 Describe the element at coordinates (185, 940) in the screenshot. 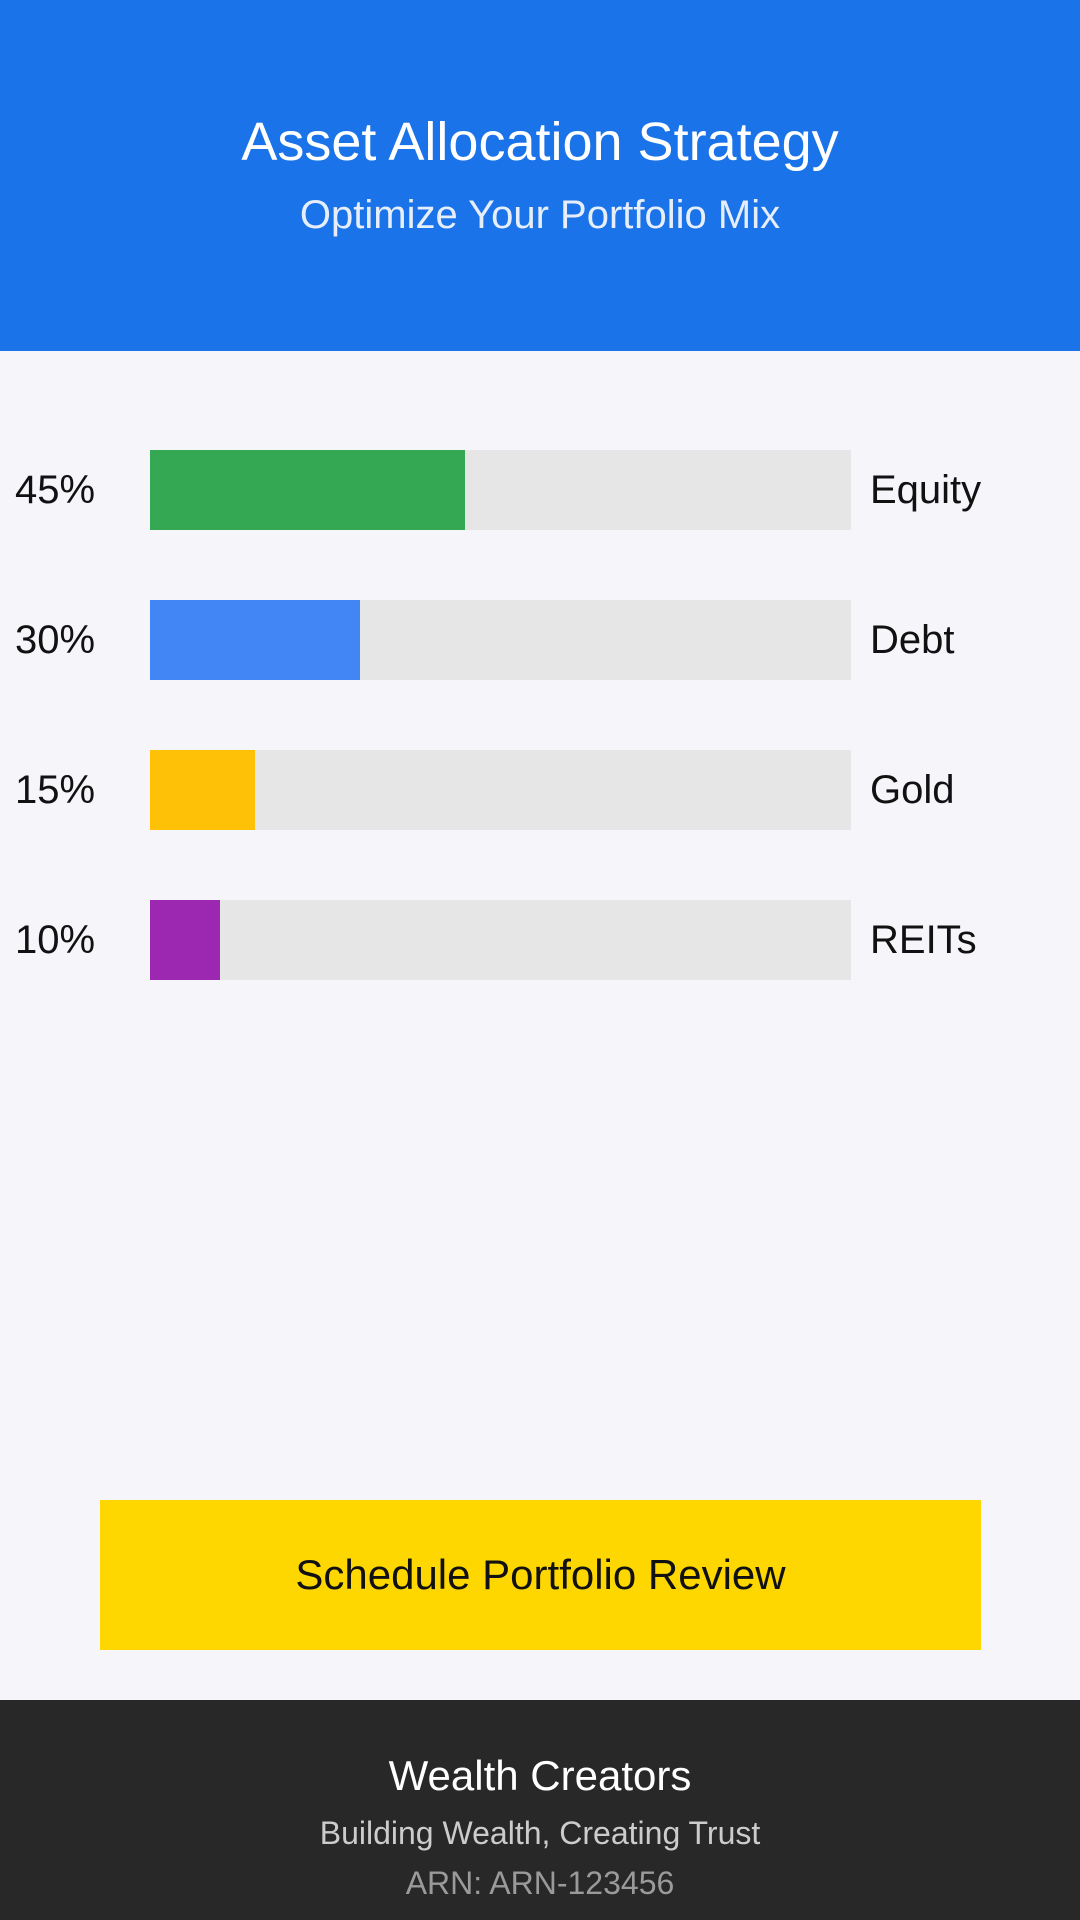

I see `bar-reits` at that location.